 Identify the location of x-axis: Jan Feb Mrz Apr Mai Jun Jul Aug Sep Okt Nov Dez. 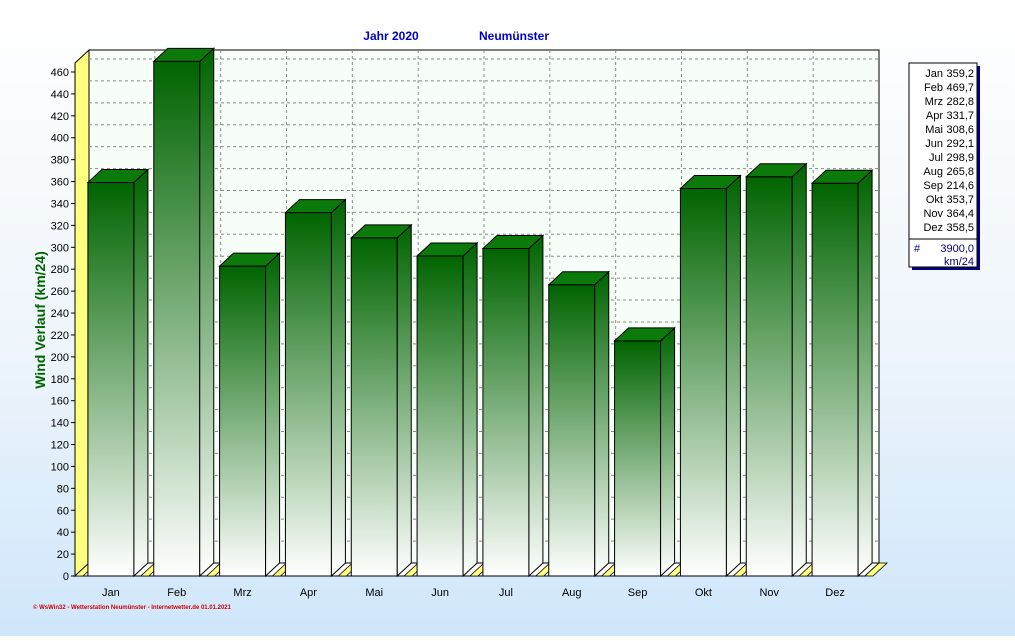
(473, 593).